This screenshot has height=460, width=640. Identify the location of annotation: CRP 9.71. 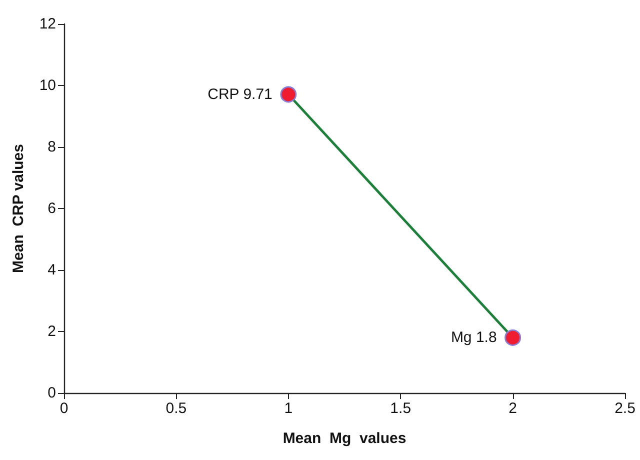
(240, 94).